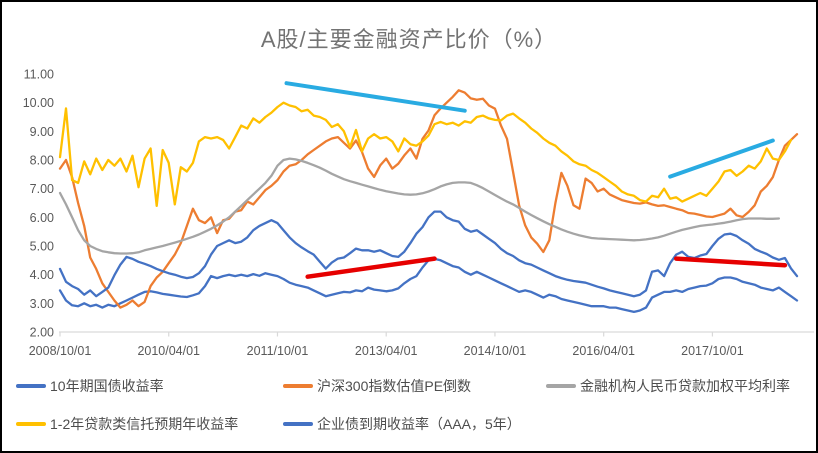  Describe the element at coordinates (42, 132) in the screenshot. I see `y-tick-label: 9.00` at that location.